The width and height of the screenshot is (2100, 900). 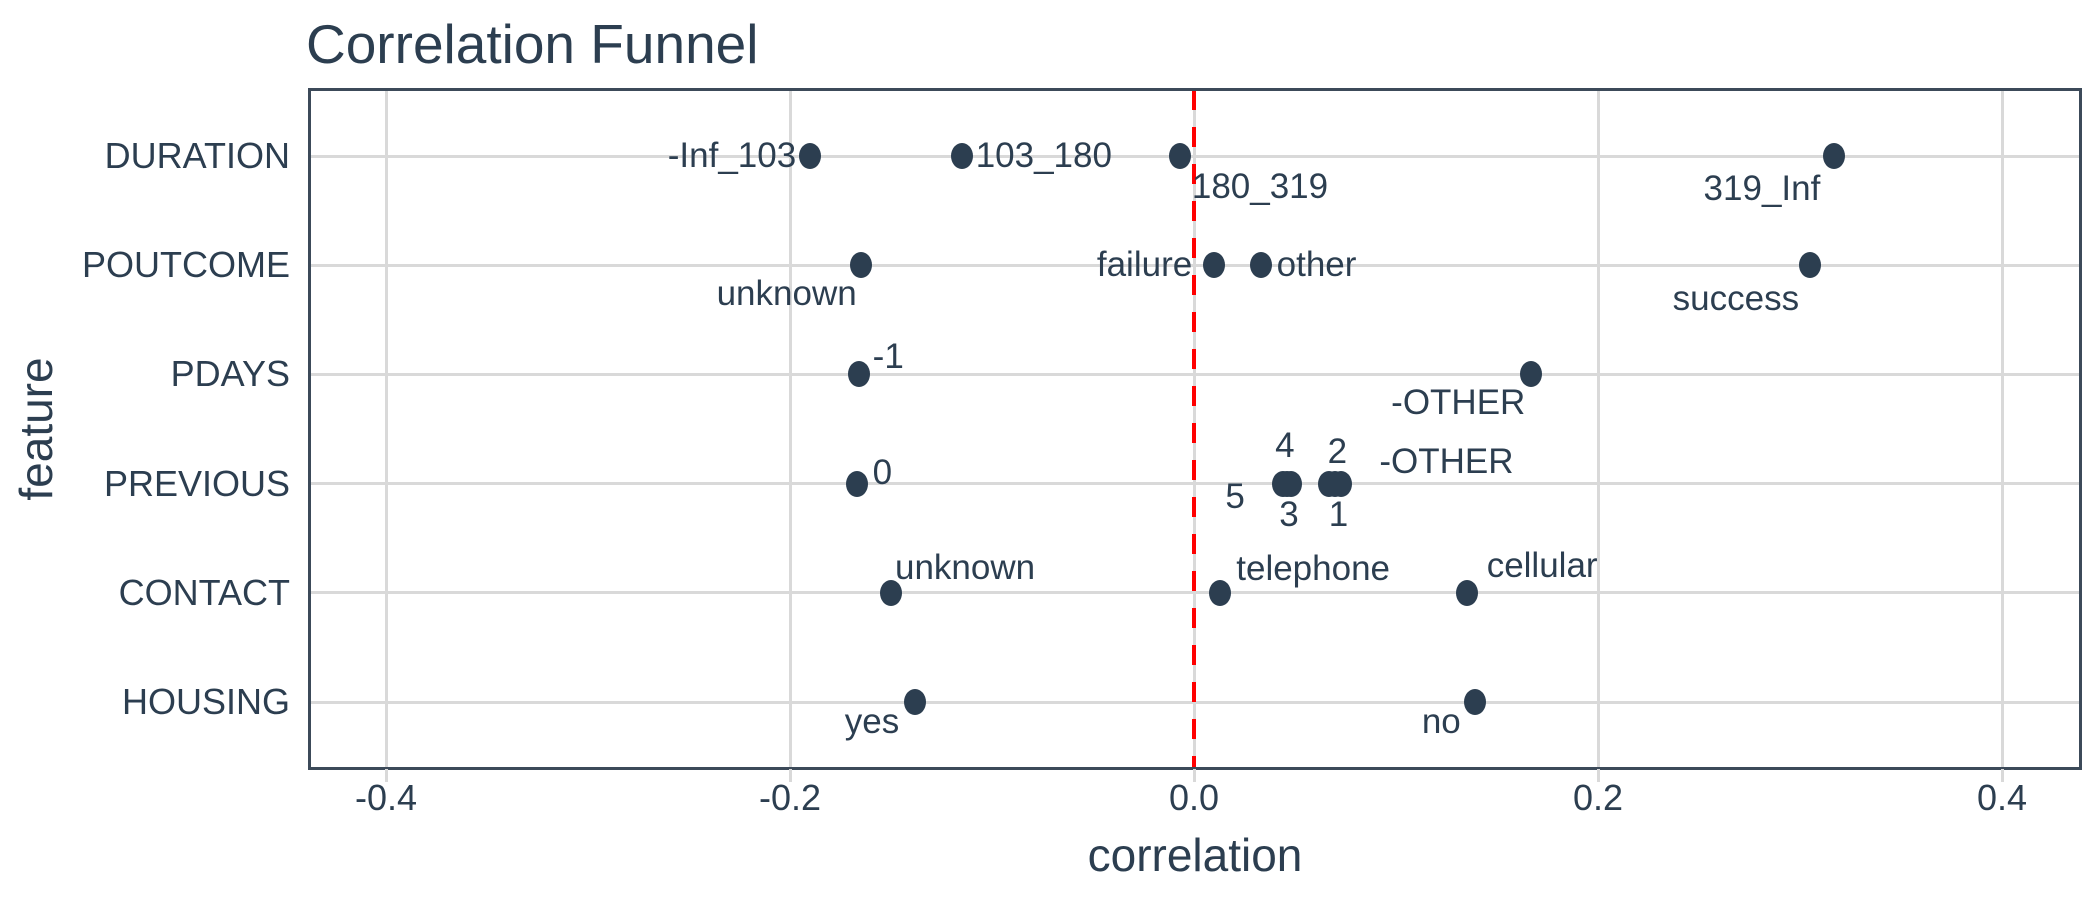 What do you see at coordinates (1194, 797) in the screenshot?
I see `x-axis-tick-label: 0.0` at bounding box center [1194, 797].